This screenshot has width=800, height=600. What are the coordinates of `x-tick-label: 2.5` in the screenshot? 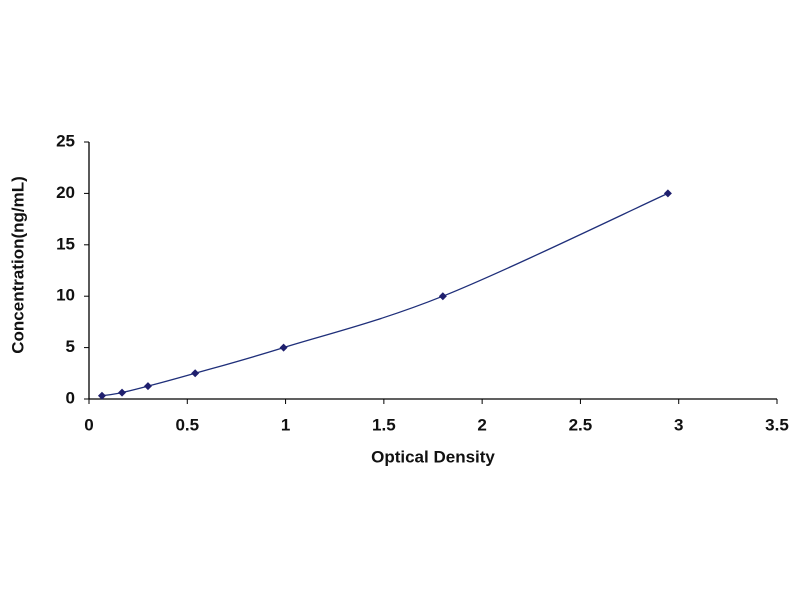 It's located at (581, 424).